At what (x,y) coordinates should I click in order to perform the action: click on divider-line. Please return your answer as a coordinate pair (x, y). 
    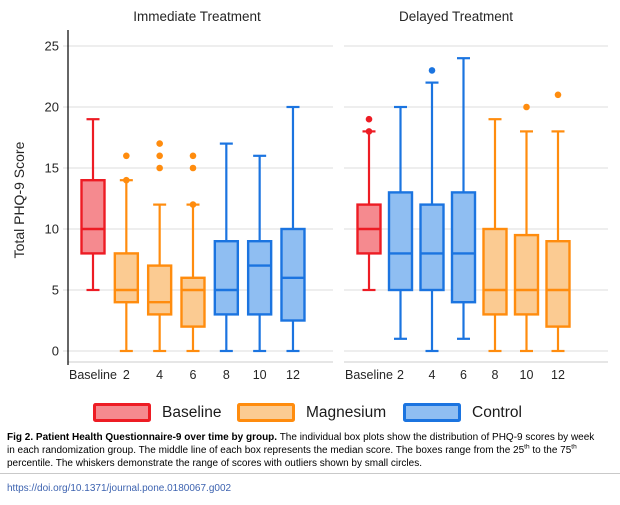
    Looking at the image, I should click on (310, 473).